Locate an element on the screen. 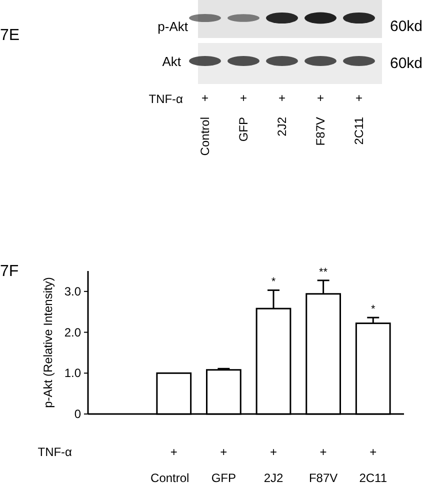  x-tick-label: GFP is located at coordinates (223, 478).